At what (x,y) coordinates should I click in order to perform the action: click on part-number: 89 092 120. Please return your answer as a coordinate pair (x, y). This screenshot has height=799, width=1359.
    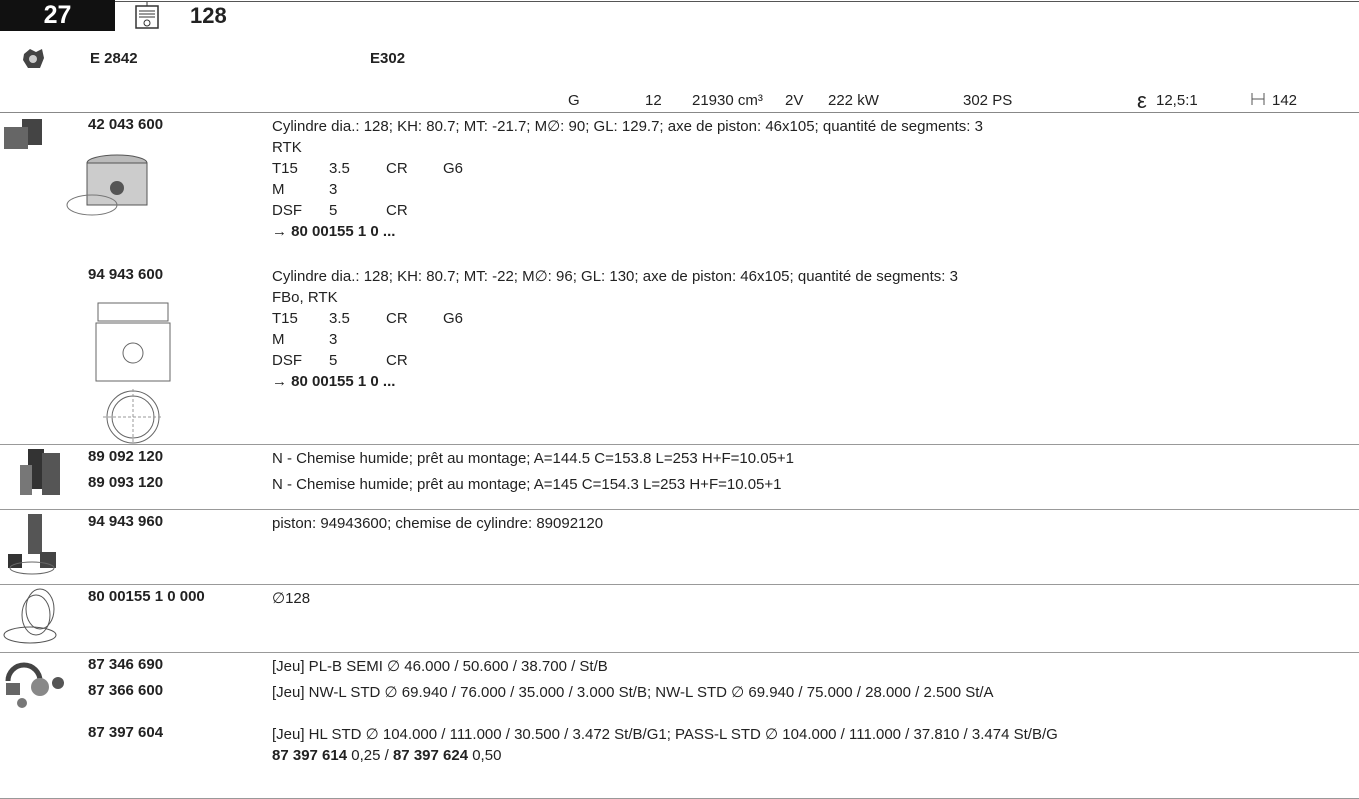
    Looking at the image, I should click on (126, 456).